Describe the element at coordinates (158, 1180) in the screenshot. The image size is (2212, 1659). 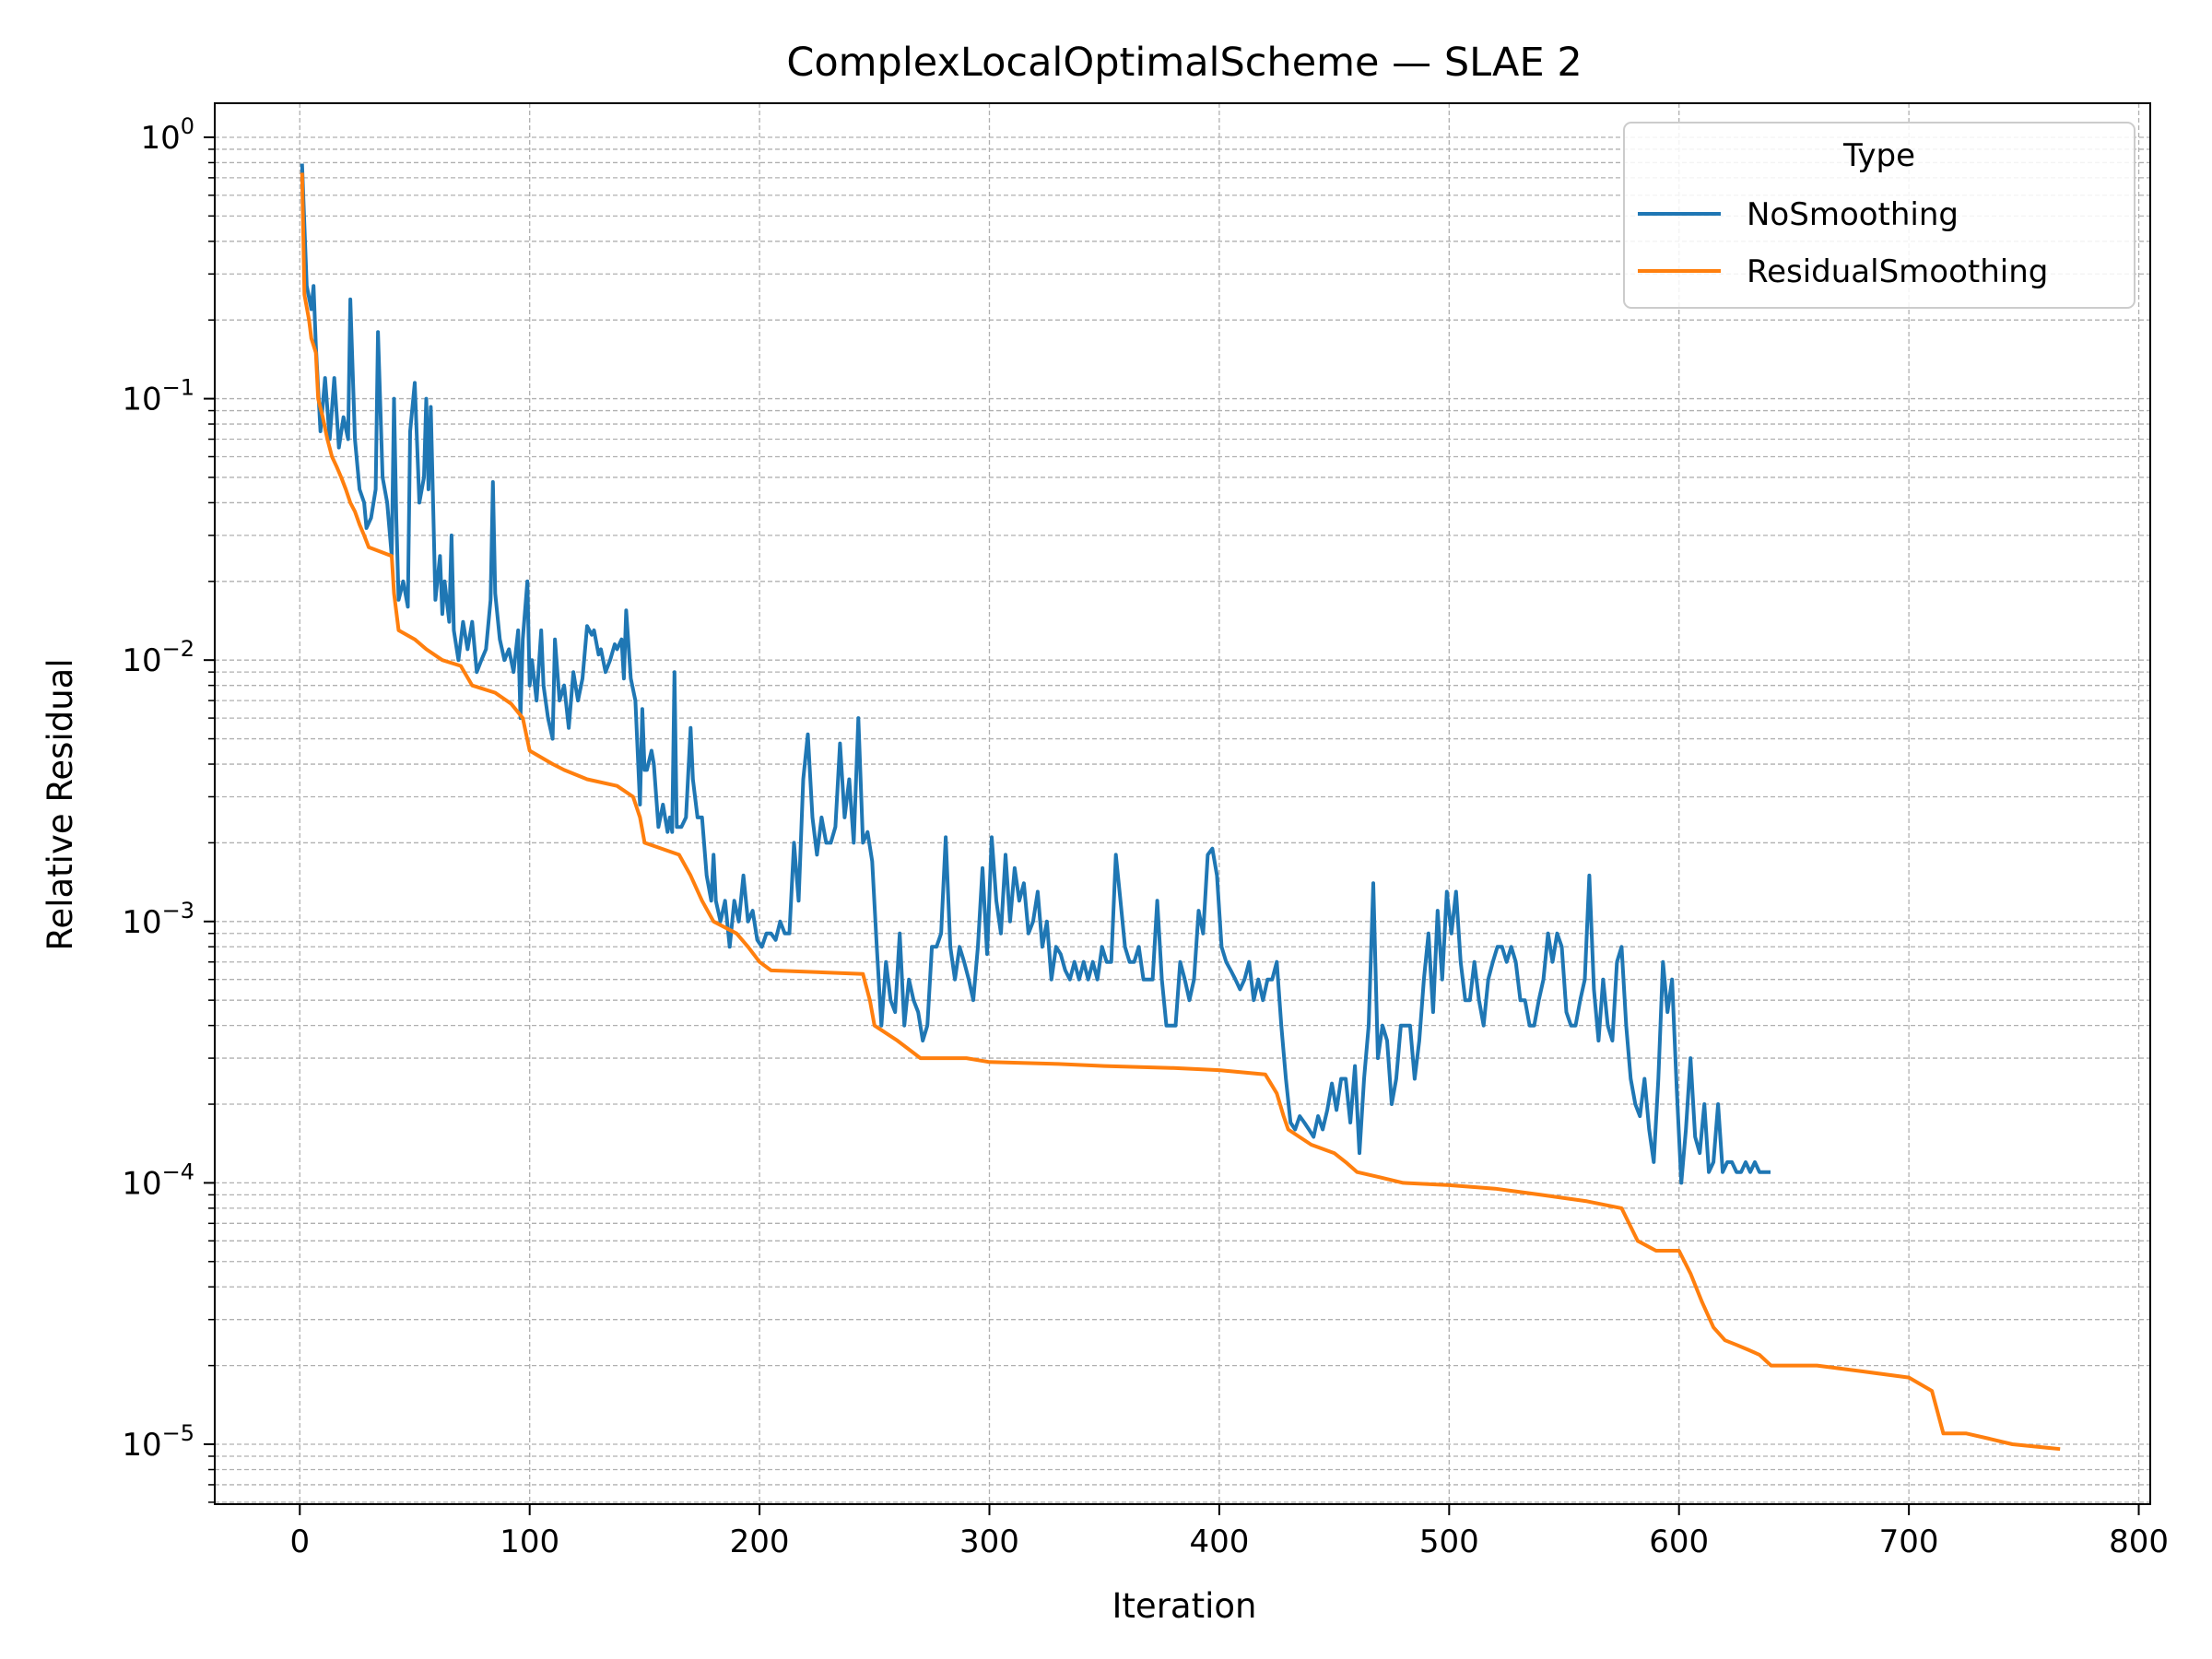
I see `y-tick-label: 10⁻⁴` at that location.